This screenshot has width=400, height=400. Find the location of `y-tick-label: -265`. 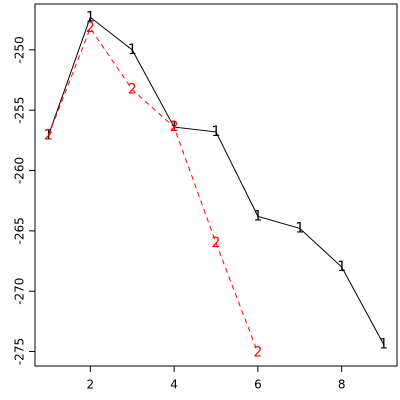

y-tick-label: -265 is located at coordinates (20, 230).